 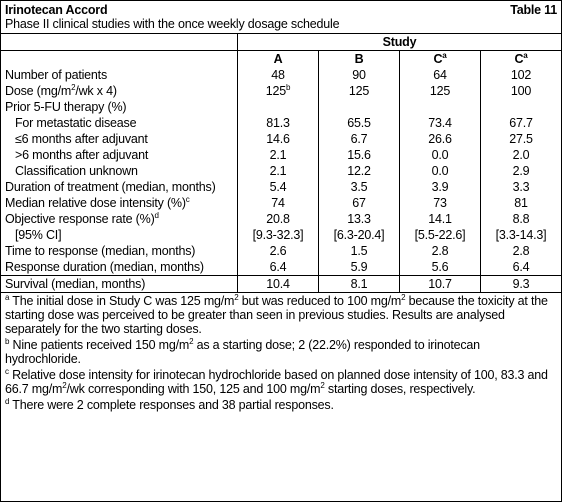 I want to click on row-label: ≤6 months after adjuvant, so click(x=119, y=139).